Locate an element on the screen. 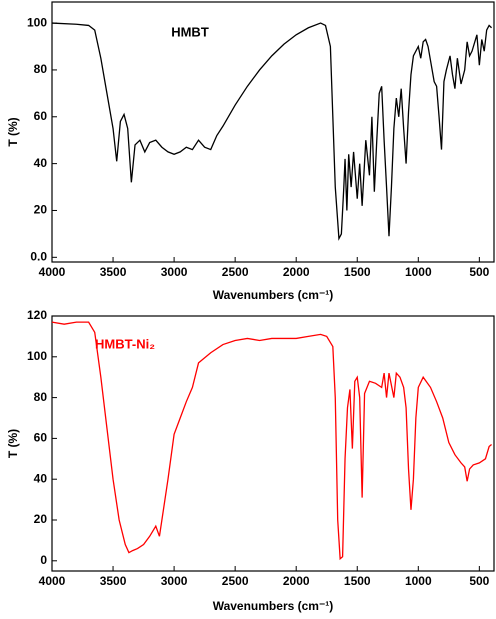 This screenshot has height=619, width=496. y-tick-label: 0 is located at coordinates (43, 560).